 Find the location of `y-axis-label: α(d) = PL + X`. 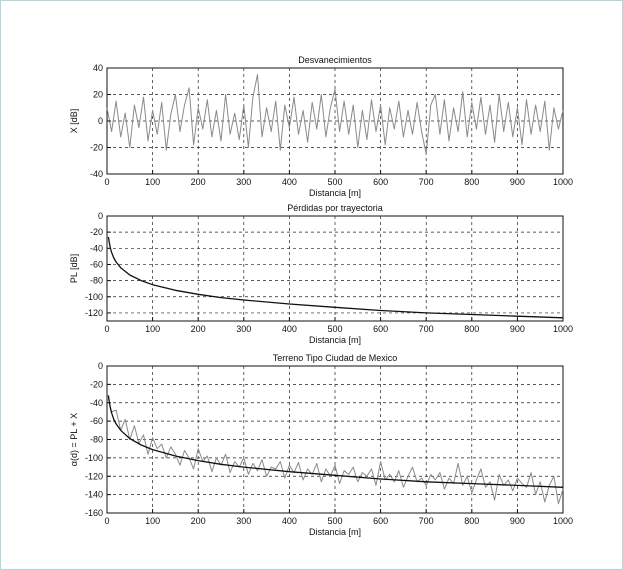

y-axis-label: α(d) = PL + X is located at coordinates (74, 439).